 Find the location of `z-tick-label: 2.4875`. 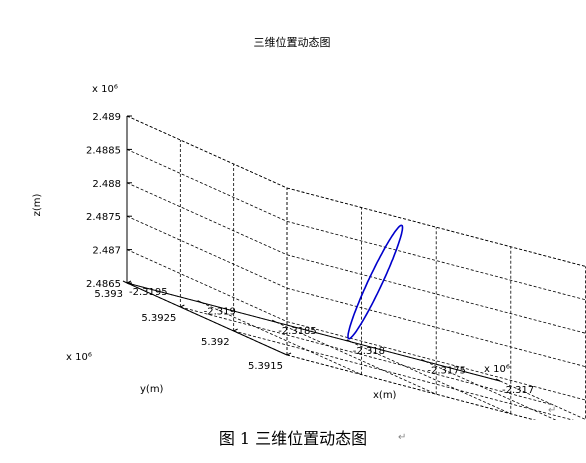

z-tick-label: 2.4875 is located at coordinates (103, 217).